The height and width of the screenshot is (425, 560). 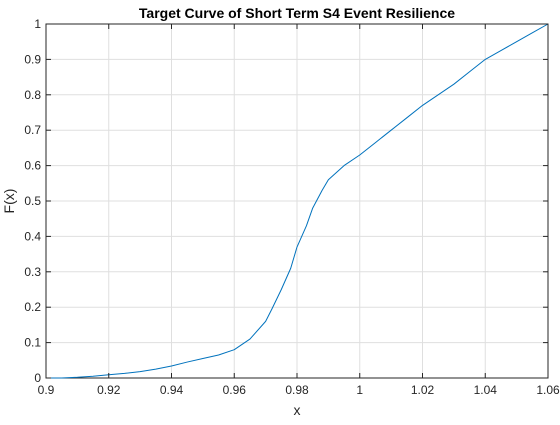 I want to click on x-tick-label: 1, so click(x=359, y=390).